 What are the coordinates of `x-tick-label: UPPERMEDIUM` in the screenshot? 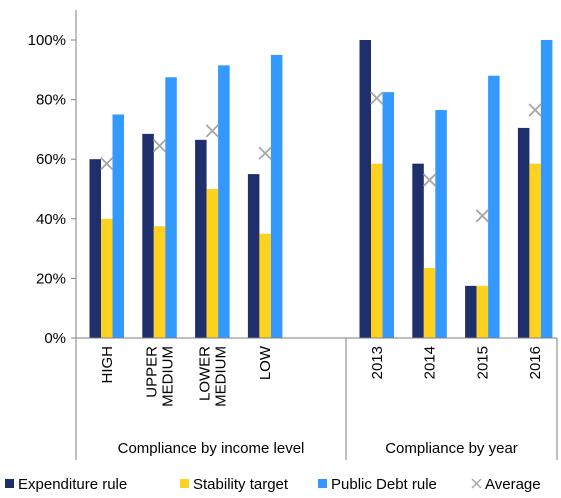 It's located at (160, 376).